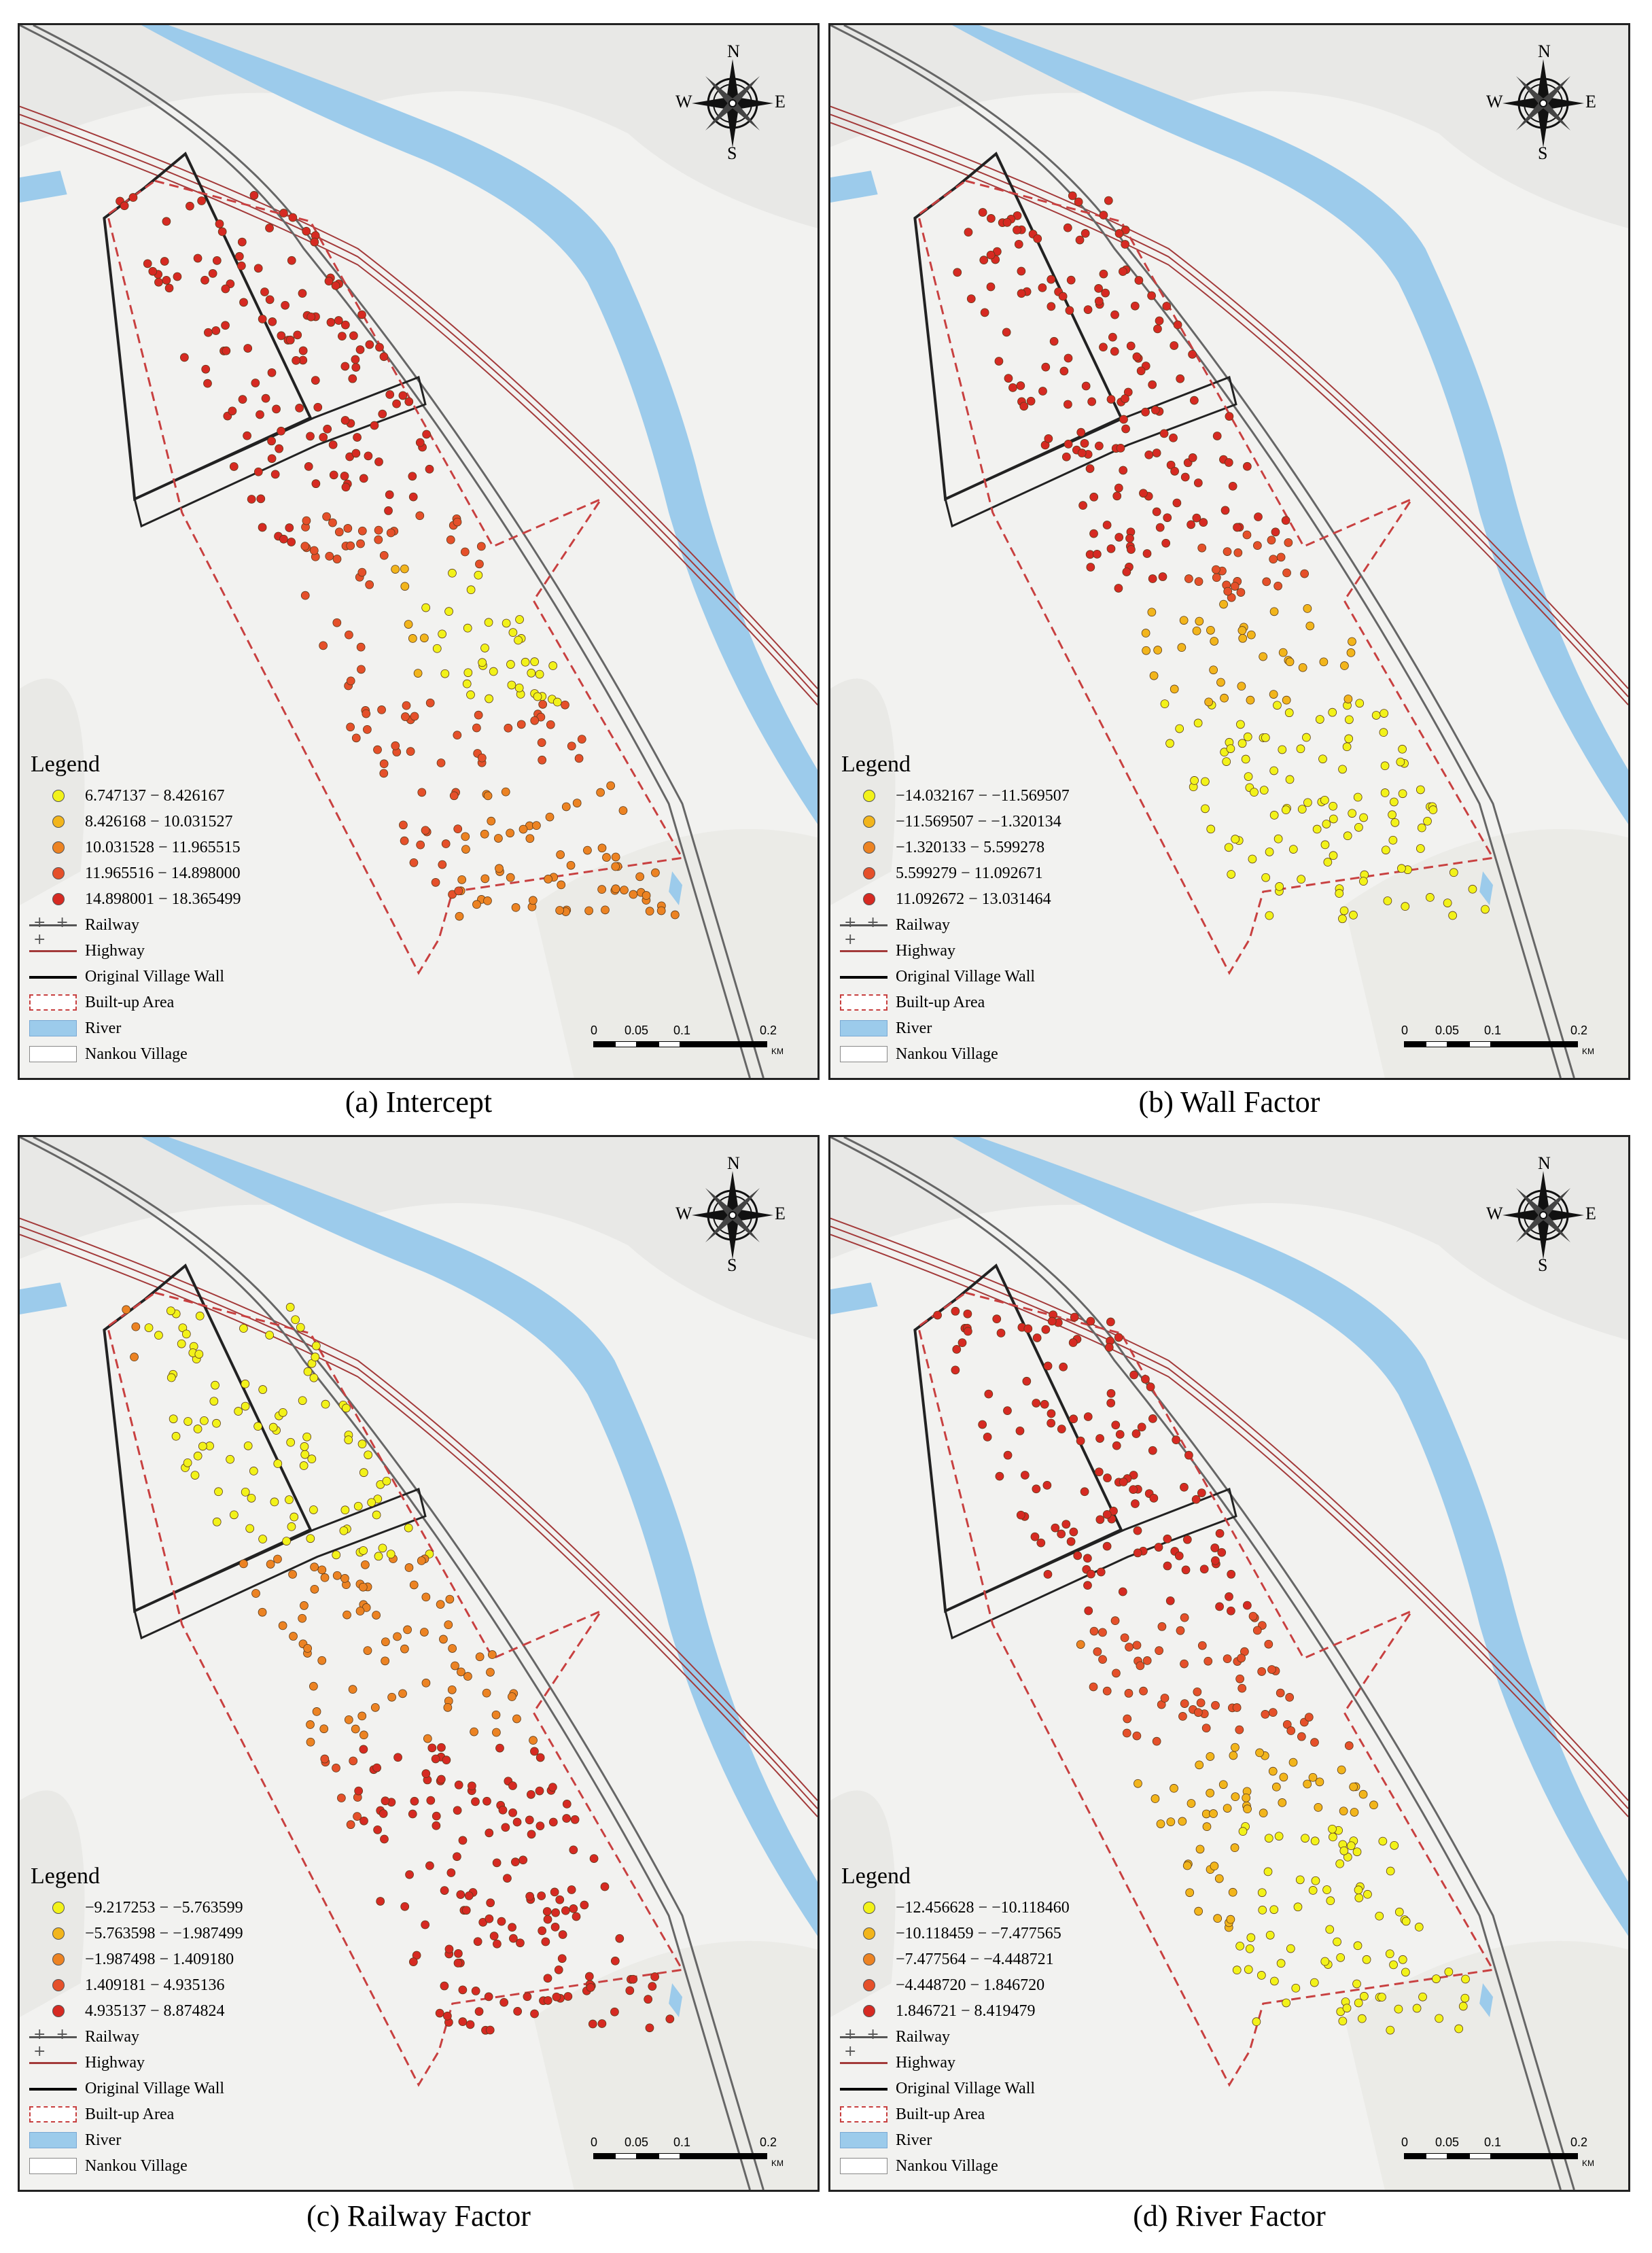  What do you see at coordinates (206, 1002) in the screenshot?
I see `legend-builtup: Built-up Area` at bounding box center [206, 1002].